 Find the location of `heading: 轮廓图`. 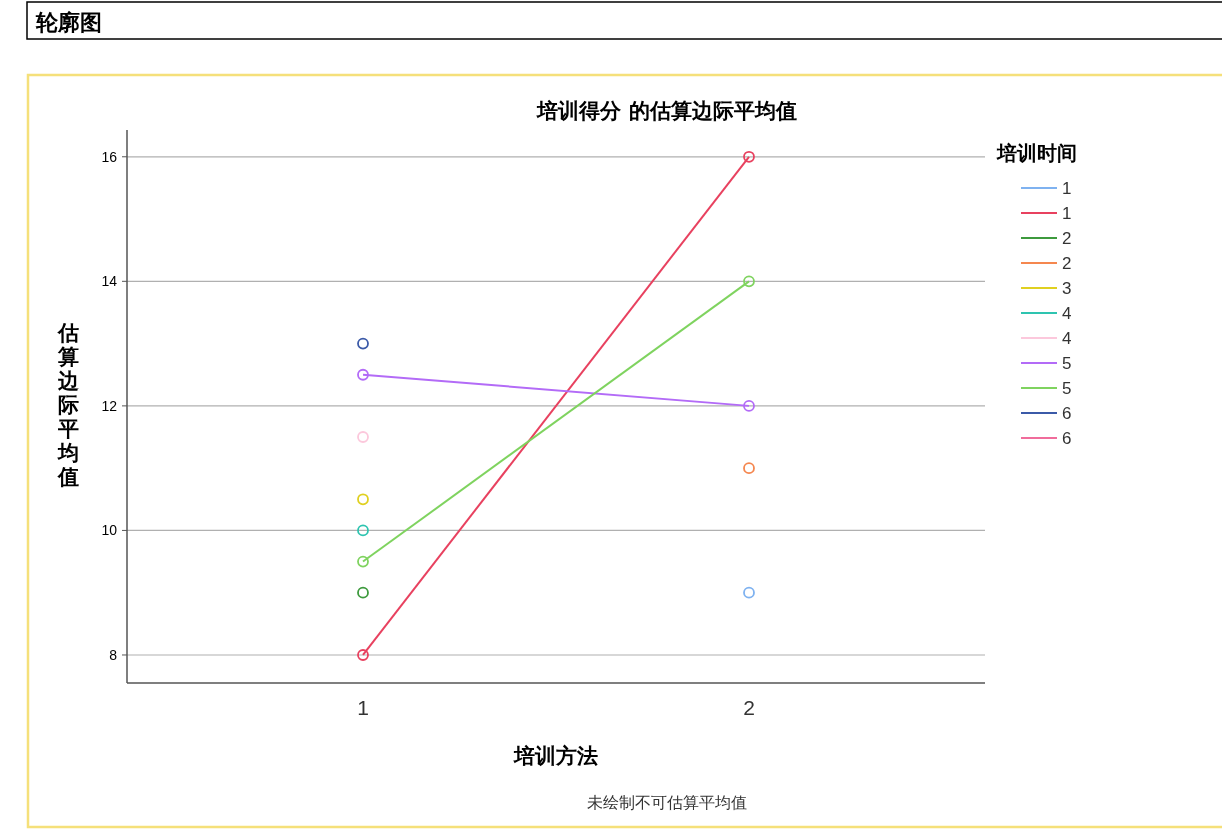

heading: 轮廓图 is located at coordinates (69, 22).